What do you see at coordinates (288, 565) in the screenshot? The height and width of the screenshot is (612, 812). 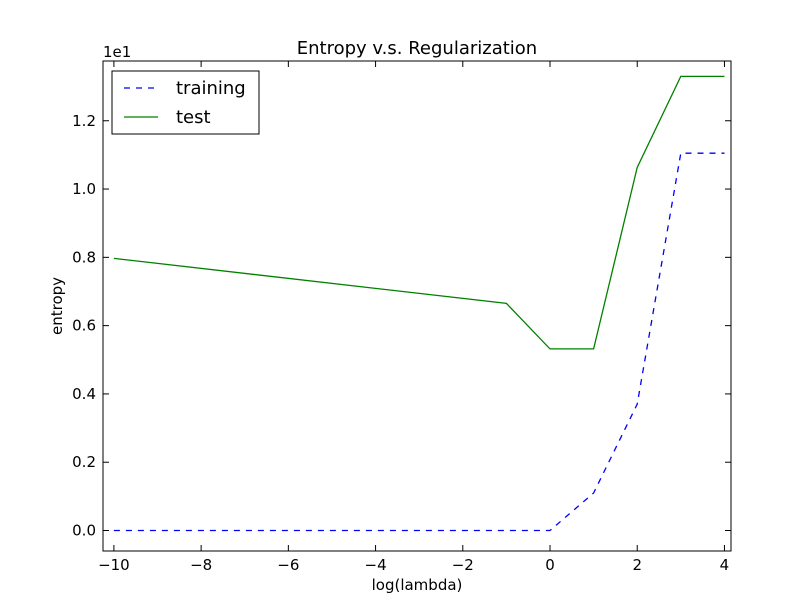 I see `x-tick-label: −6` at bounding box center [288, 565].